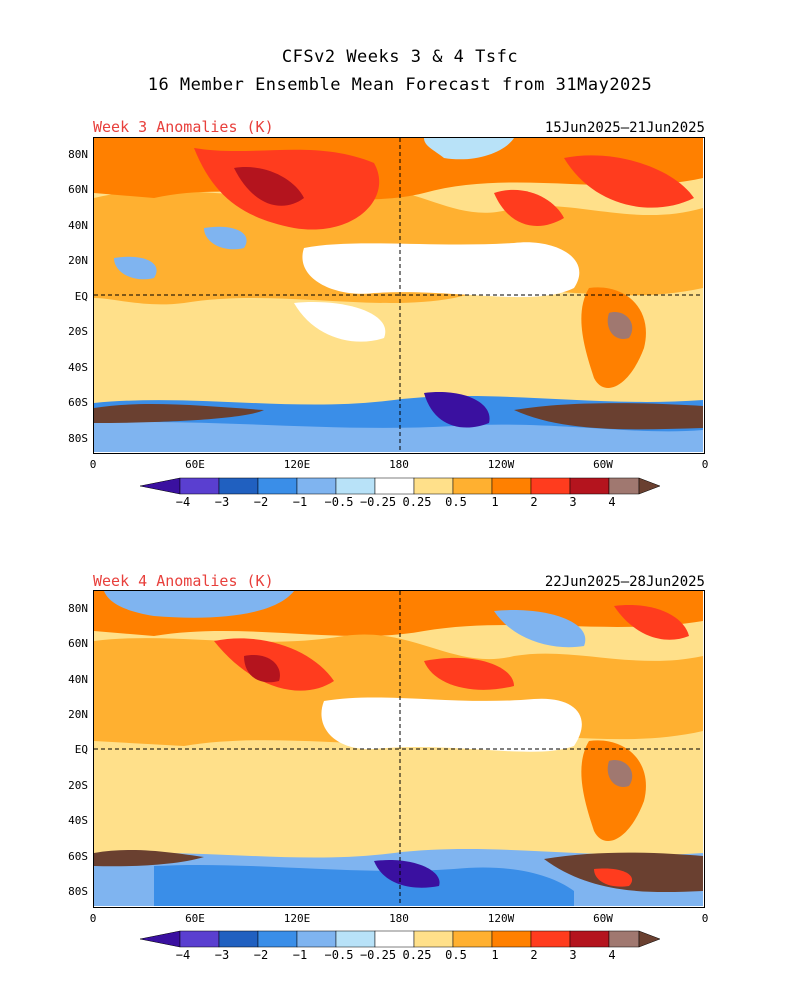  I want to click on colorbar-2-label: −1, so click(300, 955).